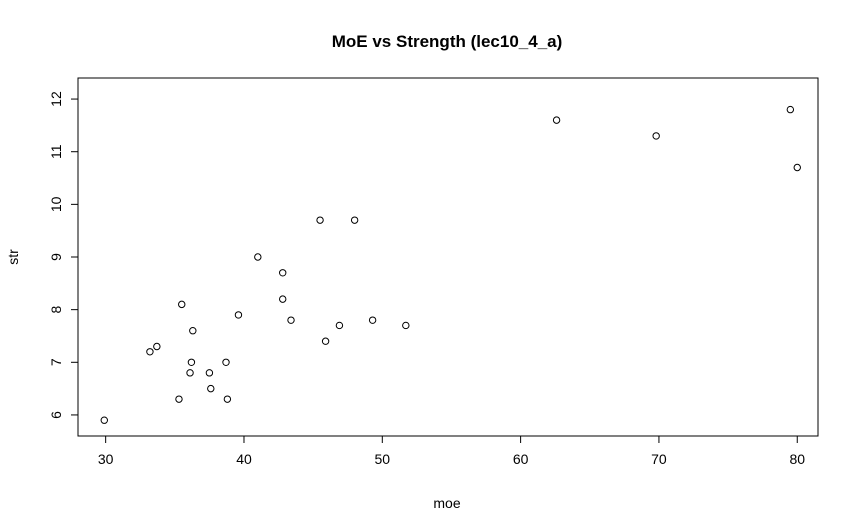  I want to click on y-axis-label: str, so click(13, 257).